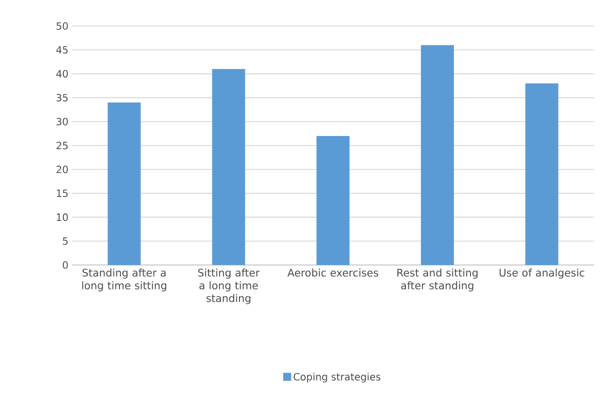 The width and height of the screenshot is (616, 404). I want to click on y-tick-label: 30, so click(62, 122).